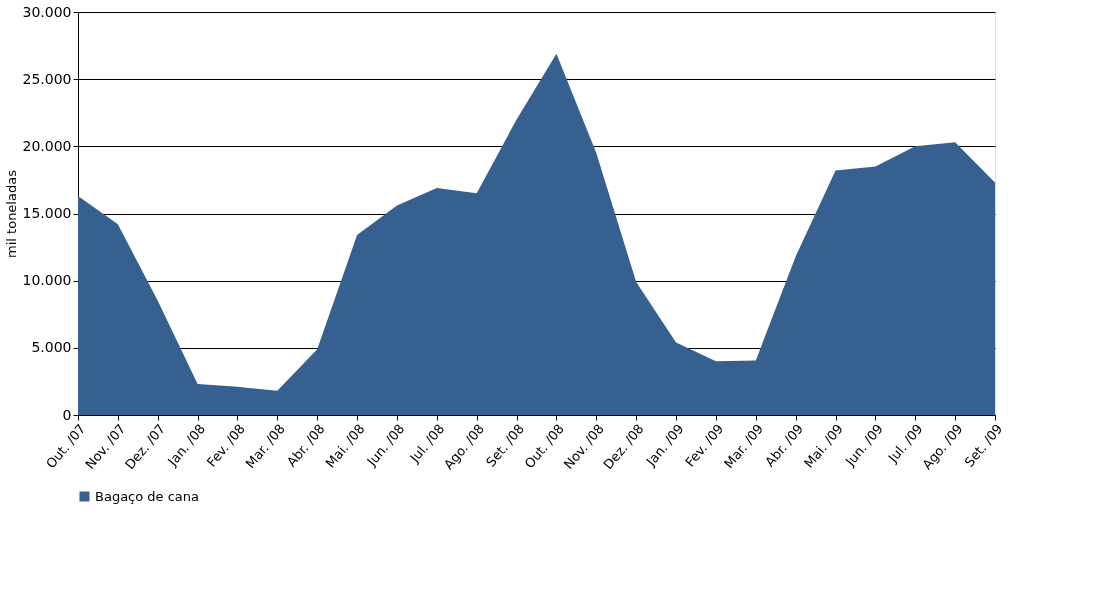  What do you see at coordinates (47, 78) in the screenshot?
I see `y-tick-label: 25.000` at bounding box center [47, 78].